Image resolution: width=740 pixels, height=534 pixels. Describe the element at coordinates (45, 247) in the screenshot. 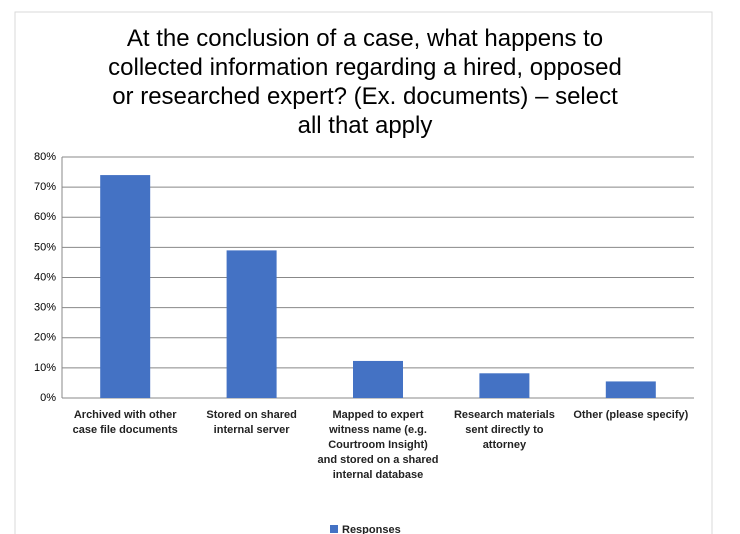

I see `y-tick-label: 50%` at that location.